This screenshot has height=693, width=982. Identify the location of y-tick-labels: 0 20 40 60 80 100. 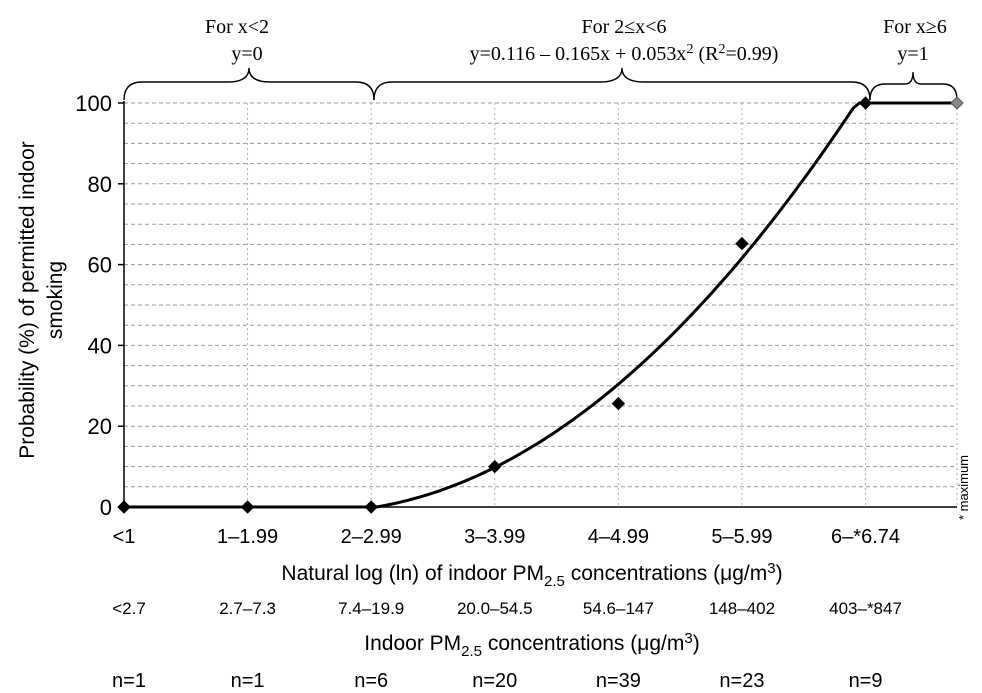
(93, 305).